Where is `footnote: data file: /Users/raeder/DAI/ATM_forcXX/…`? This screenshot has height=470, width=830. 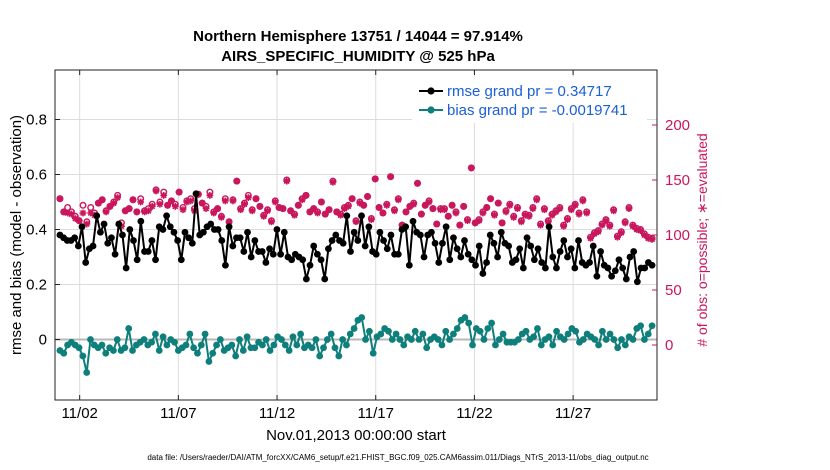 footnote: data file: /Users/raeder/DAI/ATM_forcXX/… is located at coordinates (397, 457).